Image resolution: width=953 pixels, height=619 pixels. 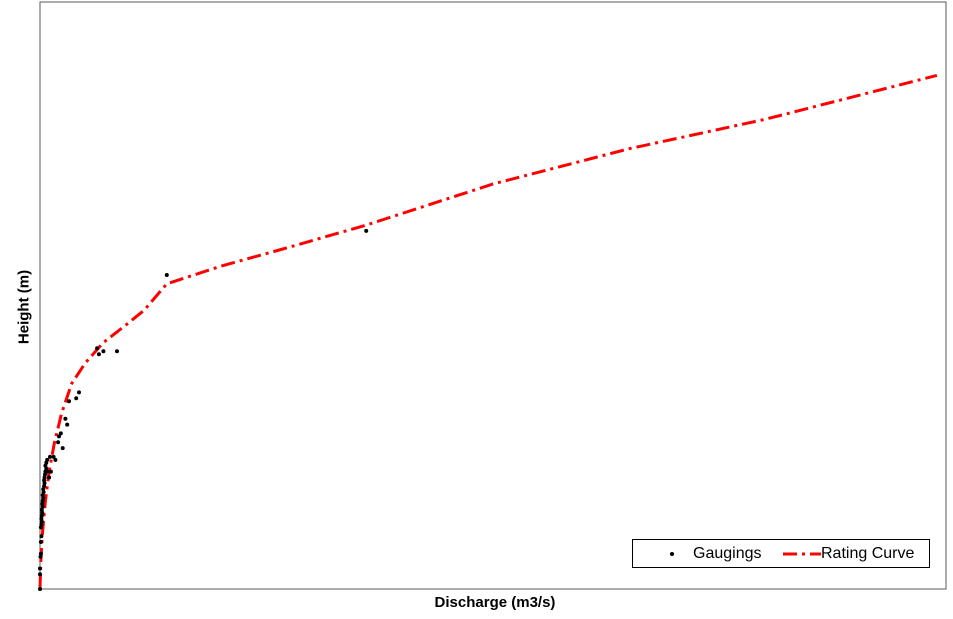 I want to click on x-axis-title: Discharge (m3/s), so click(x=495, y=602).